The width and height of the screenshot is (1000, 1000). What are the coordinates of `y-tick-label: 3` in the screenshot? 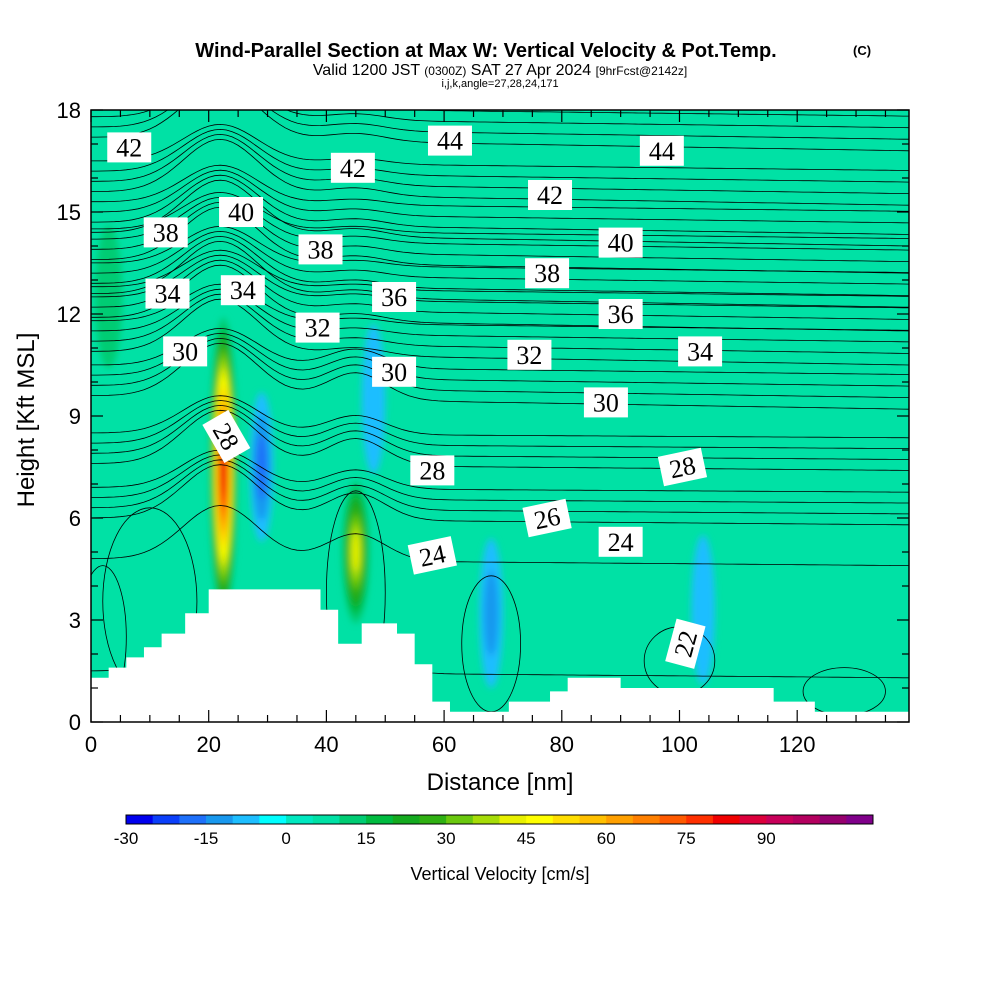 It's located at (75, 620).